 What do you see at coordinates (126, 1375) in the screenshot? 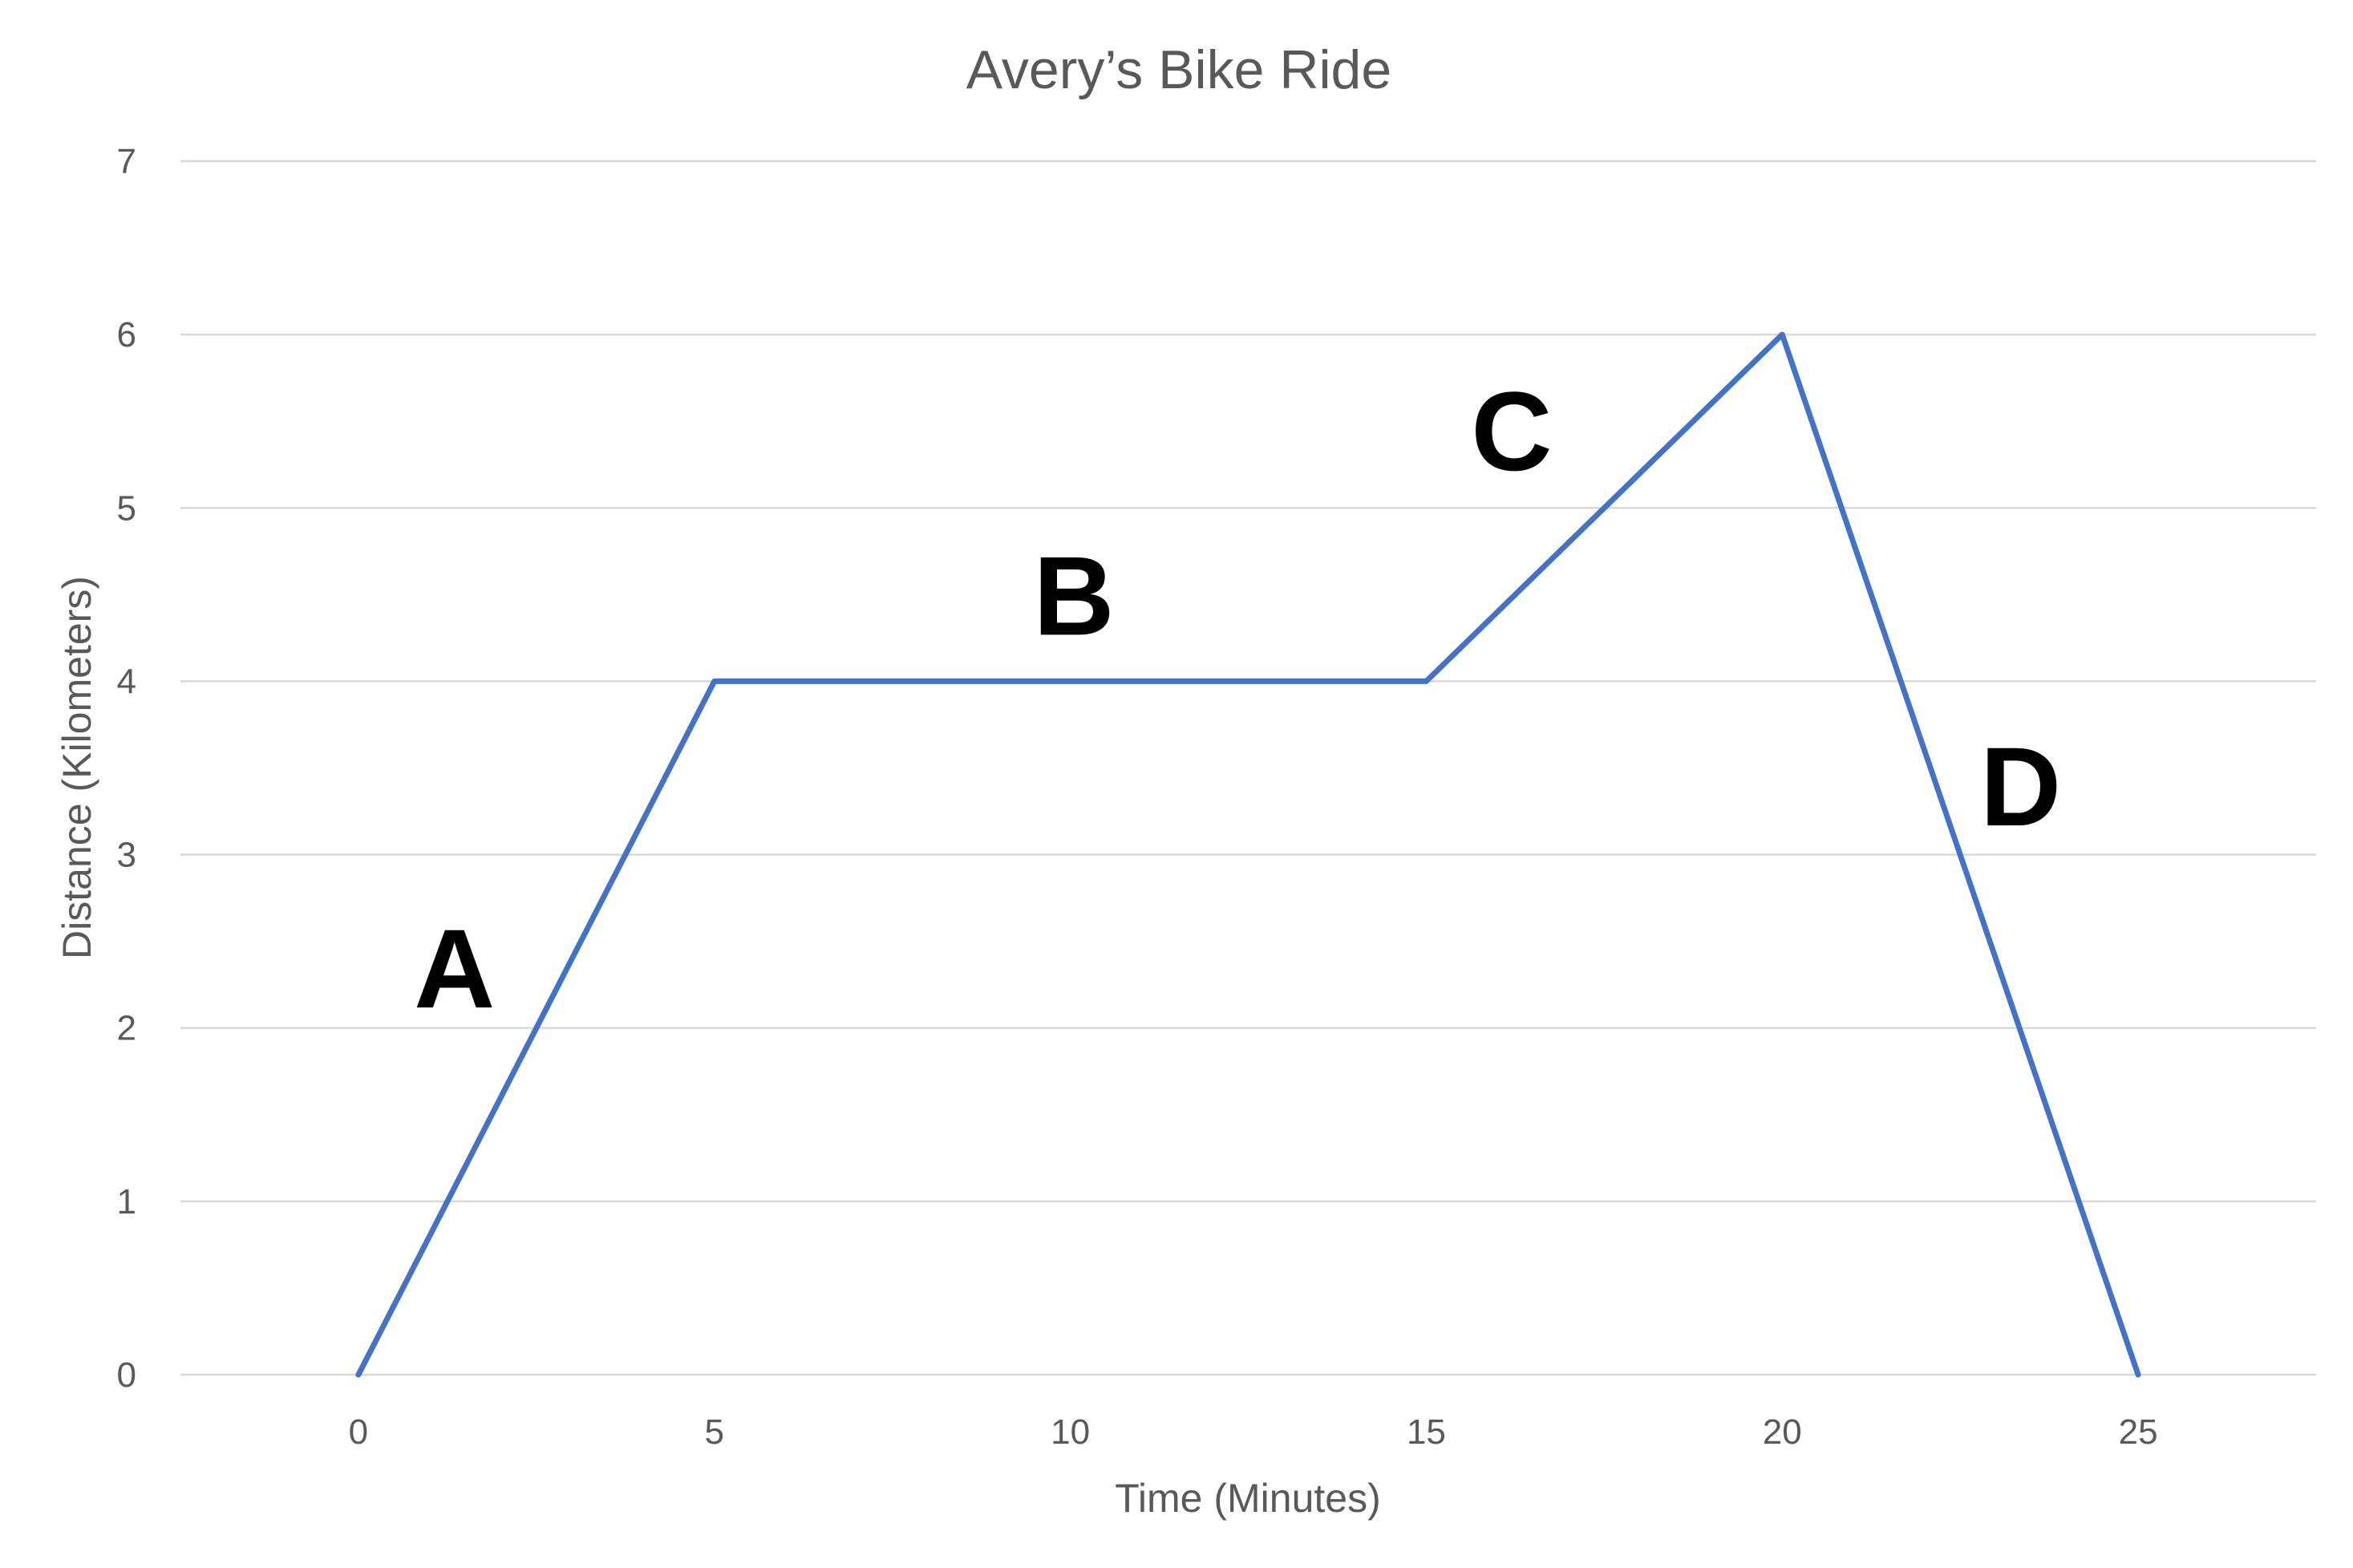
I see `y-tick-label: 0` at bounding box center [126, 1375].